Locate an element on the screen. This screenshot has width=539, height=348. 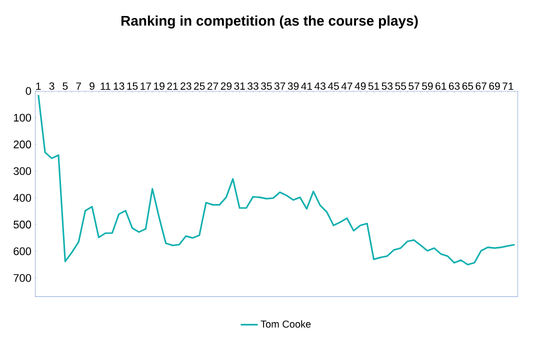
x-tick-label: 19 is located at coordinates (159, 86).